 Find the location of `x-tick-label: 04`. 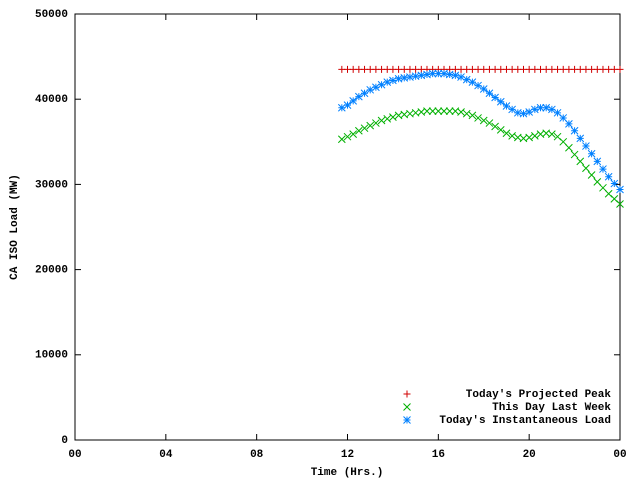

x-tick-label: 04 is located at coordinates (166, 455).